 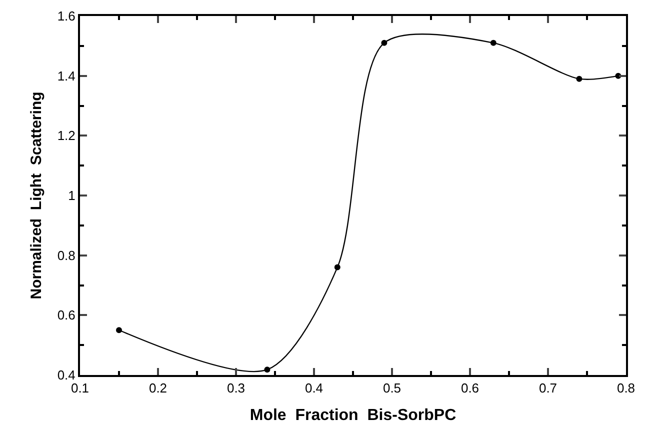 What do you see at coordinates (37, 196) in the screenshot?
I see `y-axis-title: Normalized Light Scattering` at bounding box center [37, 196].